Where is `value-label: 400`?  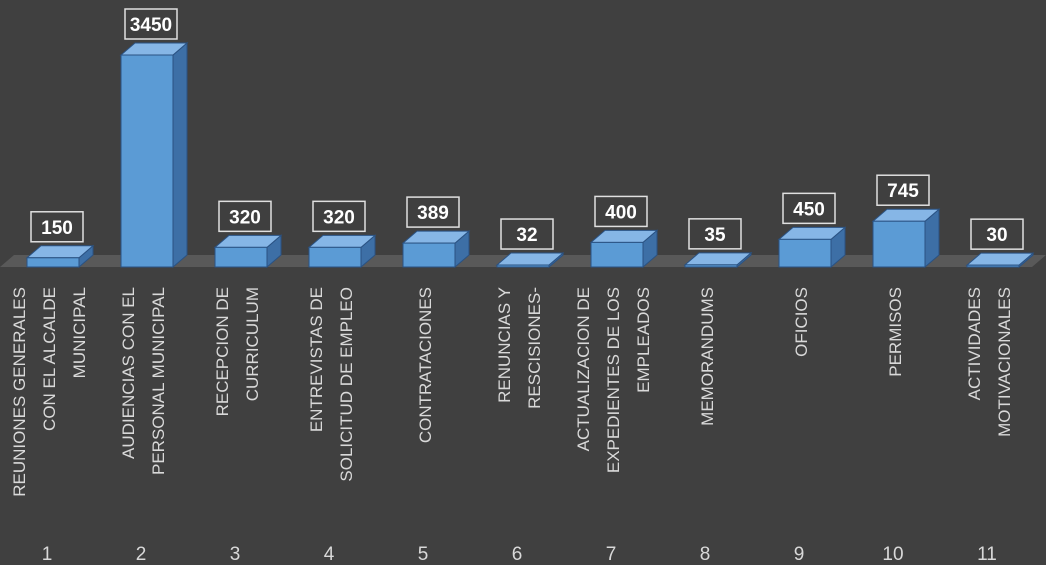
value-label: 400 is located at coordinates (621, 212).